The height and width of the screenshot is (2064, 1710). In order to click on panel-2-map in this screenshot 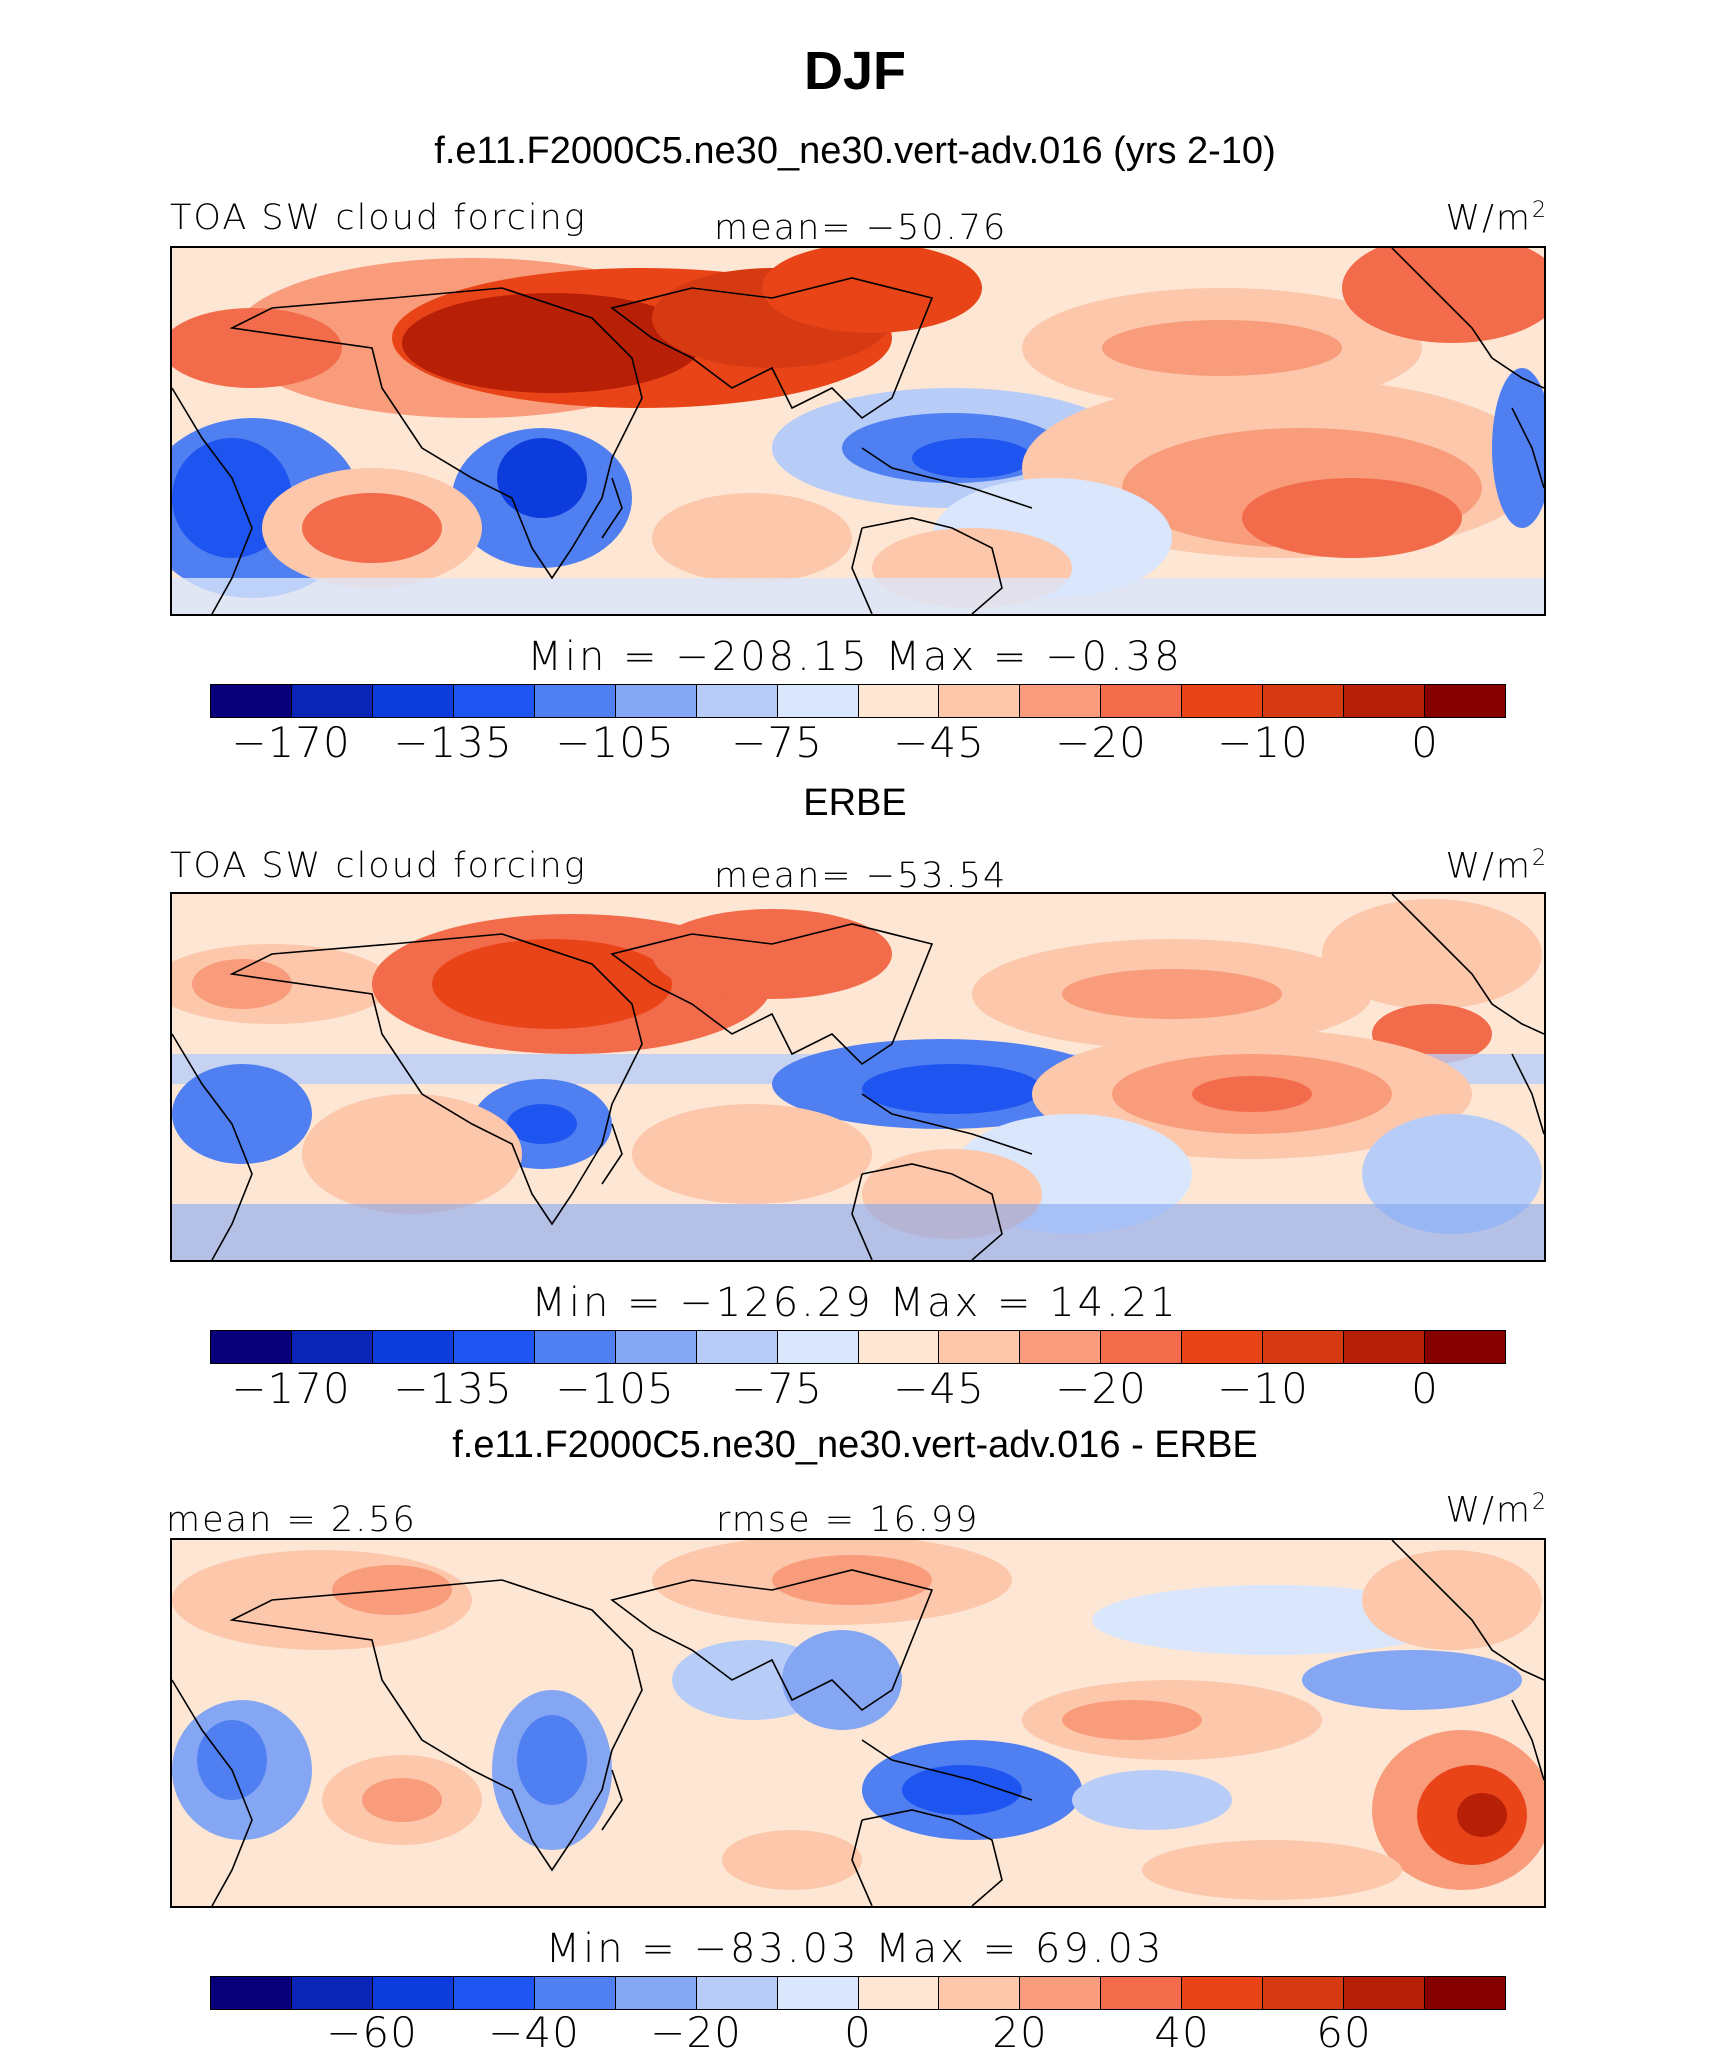, I will do `click(858, 1077)`.